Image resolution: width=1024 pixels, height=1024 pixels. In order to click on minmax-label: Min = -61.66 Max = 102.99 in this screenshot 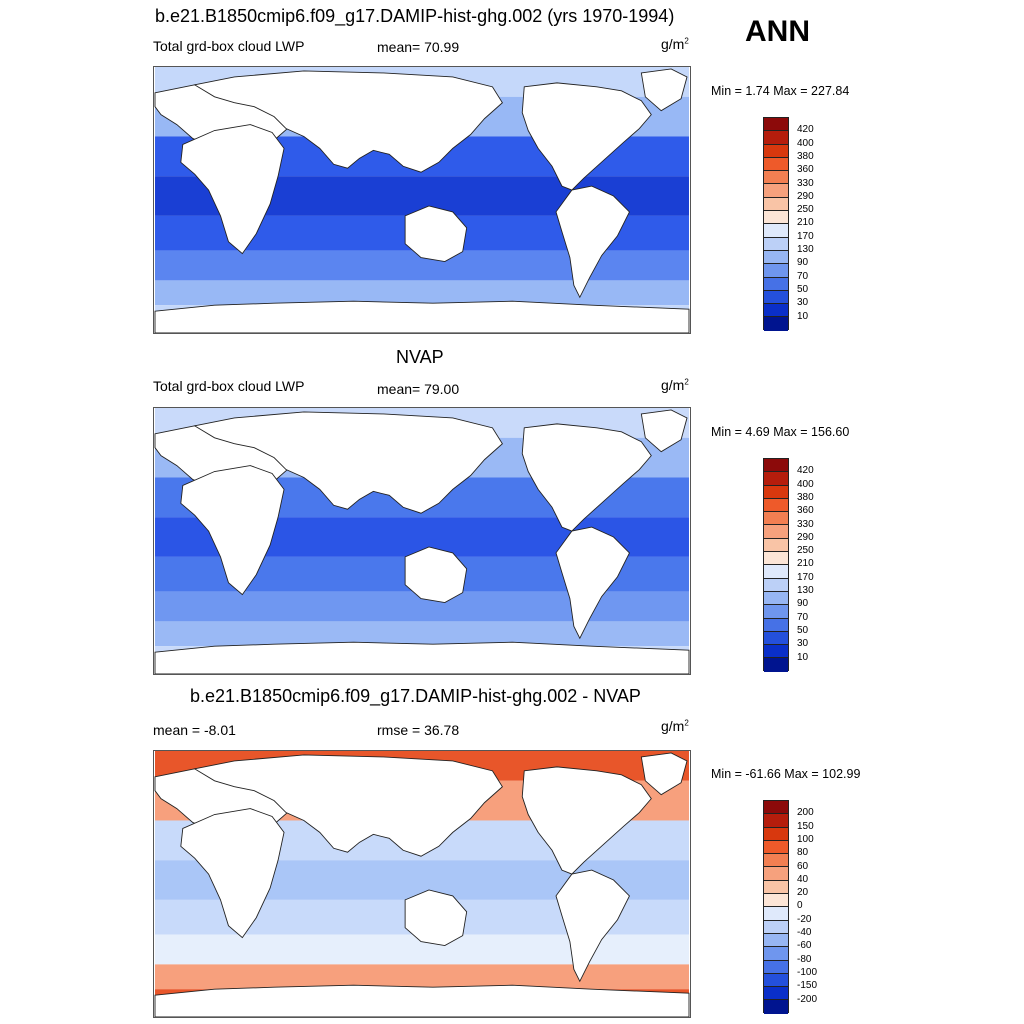, I will do `click(786, 774)`.